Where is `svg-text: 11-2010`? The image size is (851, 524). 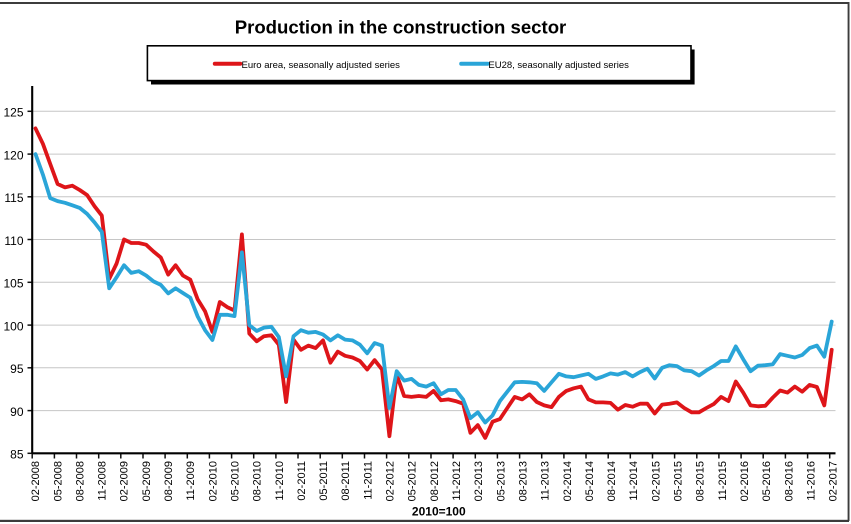 svg-text: 11-2010 is located at coordinates (280, 481).